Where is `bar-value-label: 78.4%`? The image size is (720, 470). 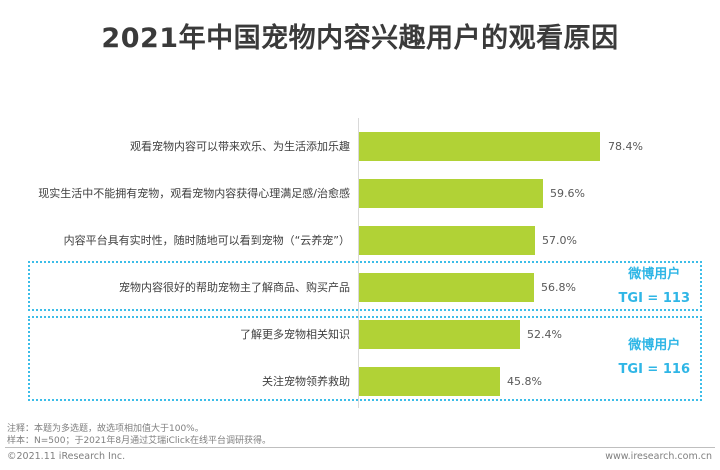
bar-value-label: 78.4% is located at coordinates (625, 146).